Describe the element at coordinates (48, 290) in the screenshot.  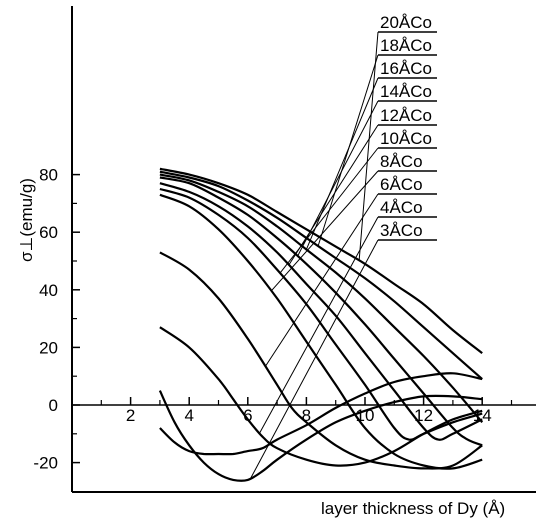
I see `y-tick-label: 40` at that location.